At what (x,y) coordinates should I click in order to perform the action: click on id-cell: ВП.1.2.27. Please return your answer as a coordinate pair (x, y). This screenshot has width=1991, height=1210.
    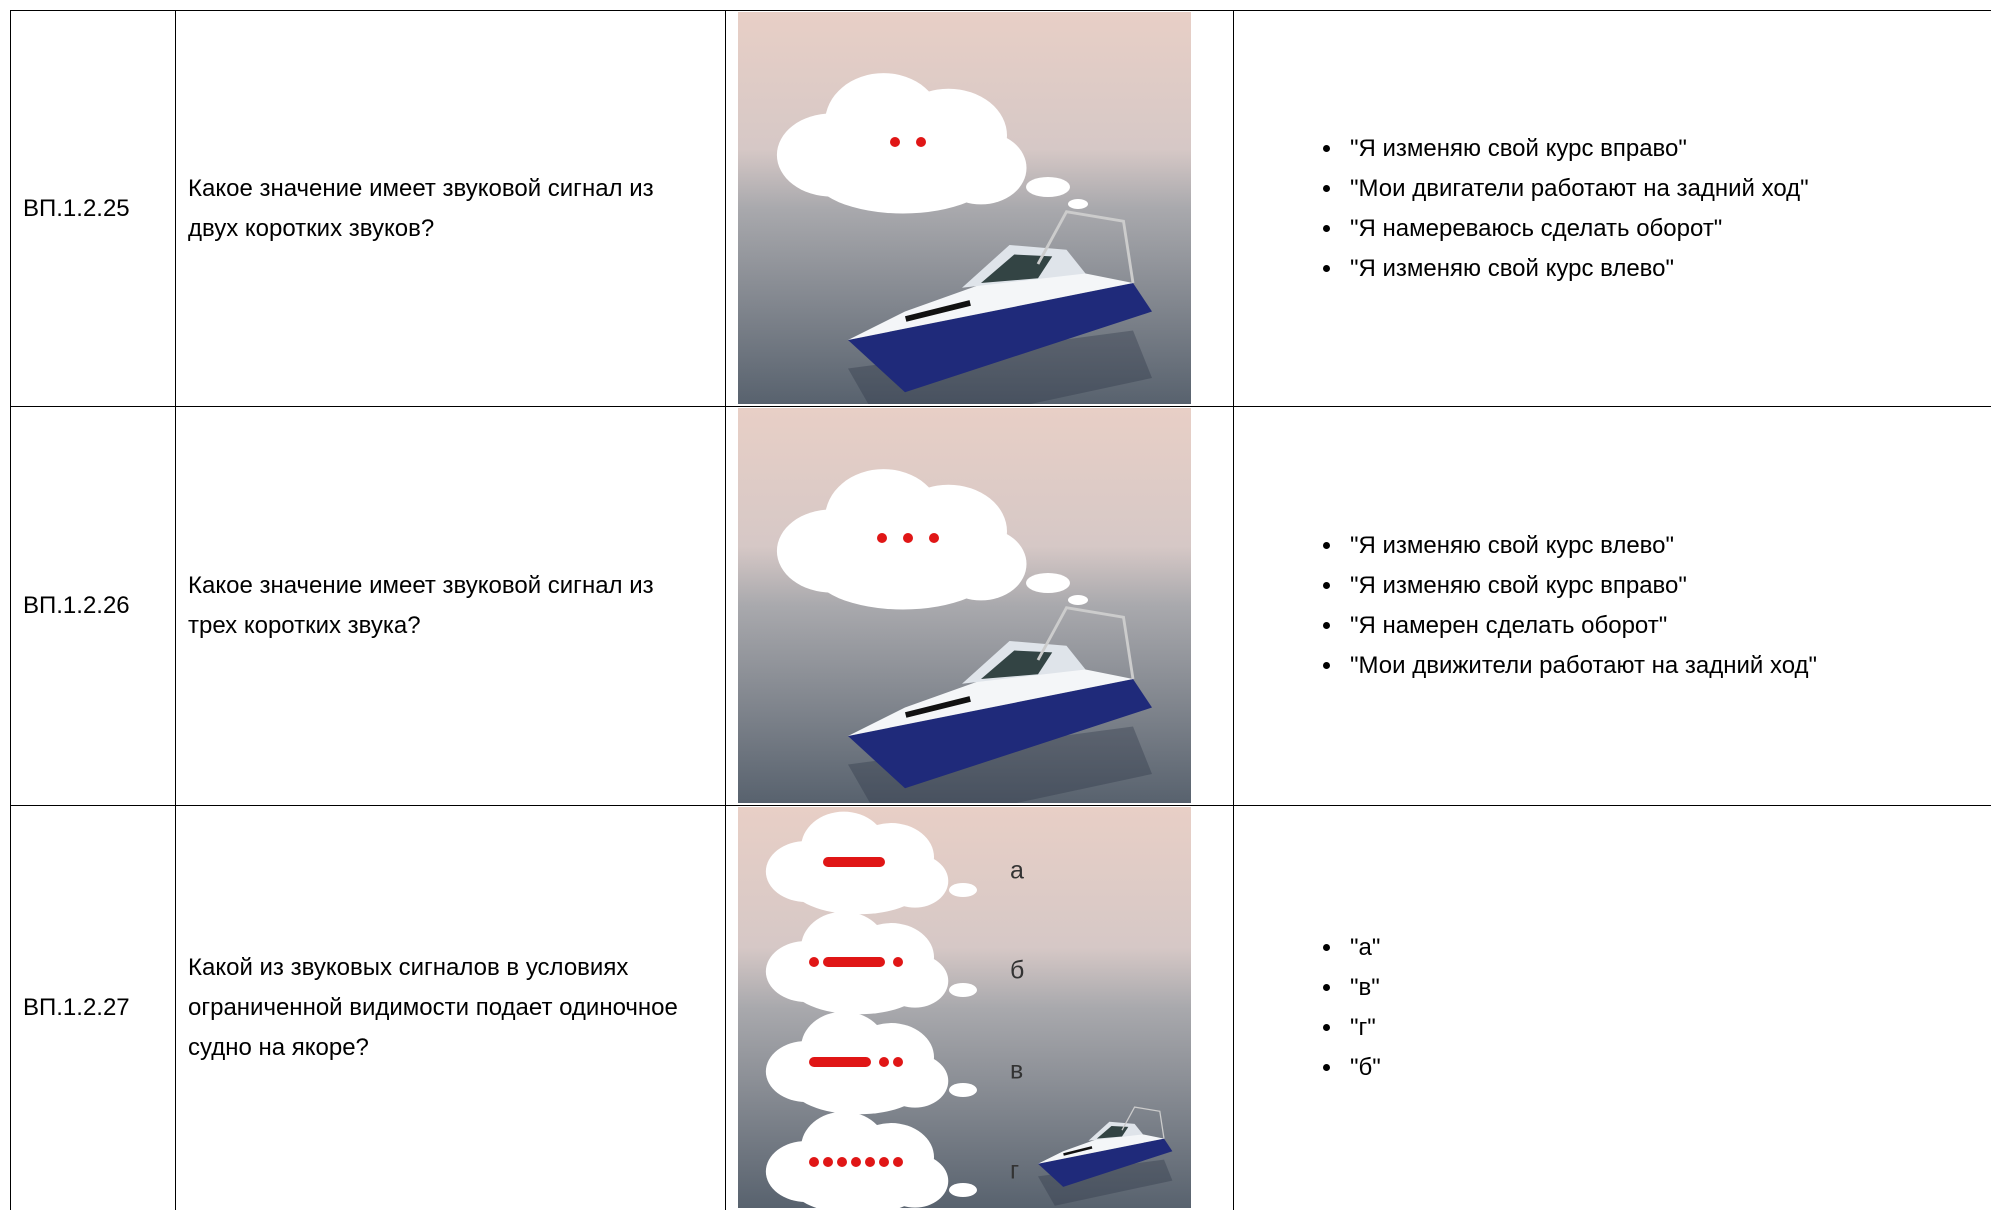
    Looking at the image, I should click on (92, 1007).